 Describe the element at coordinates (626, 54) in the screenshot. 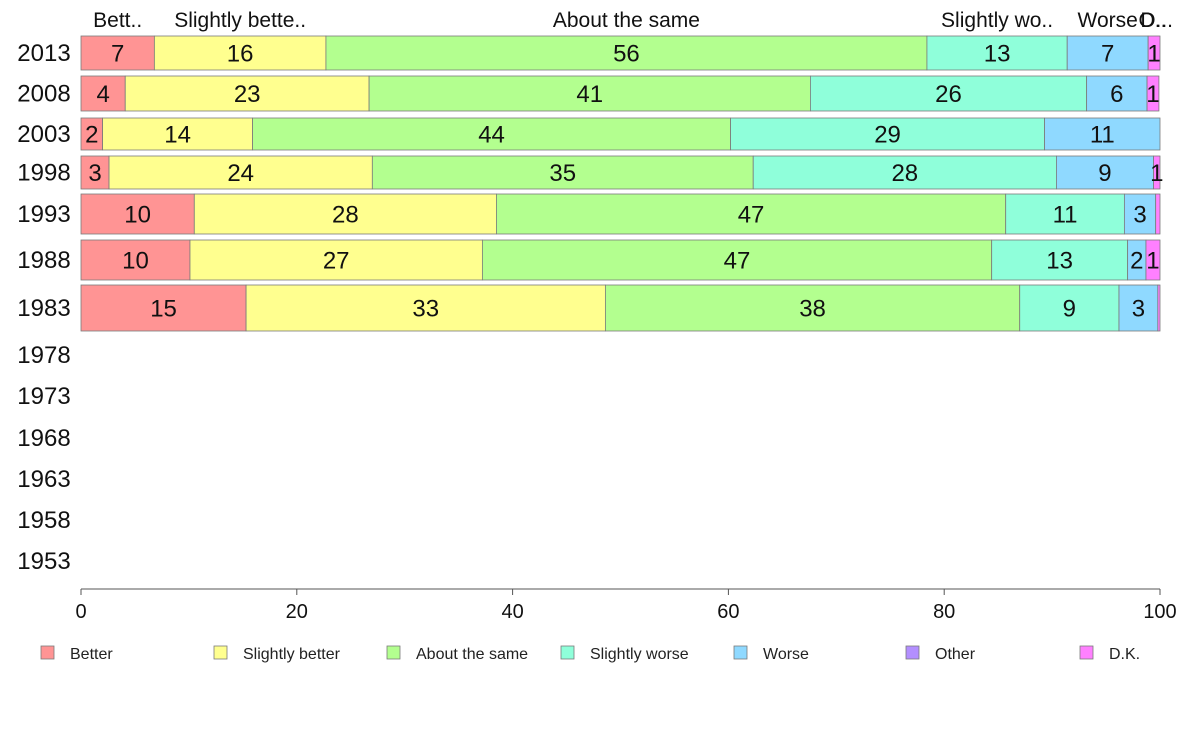

I see `data-label-2013-about-the-same: 56` at that location.